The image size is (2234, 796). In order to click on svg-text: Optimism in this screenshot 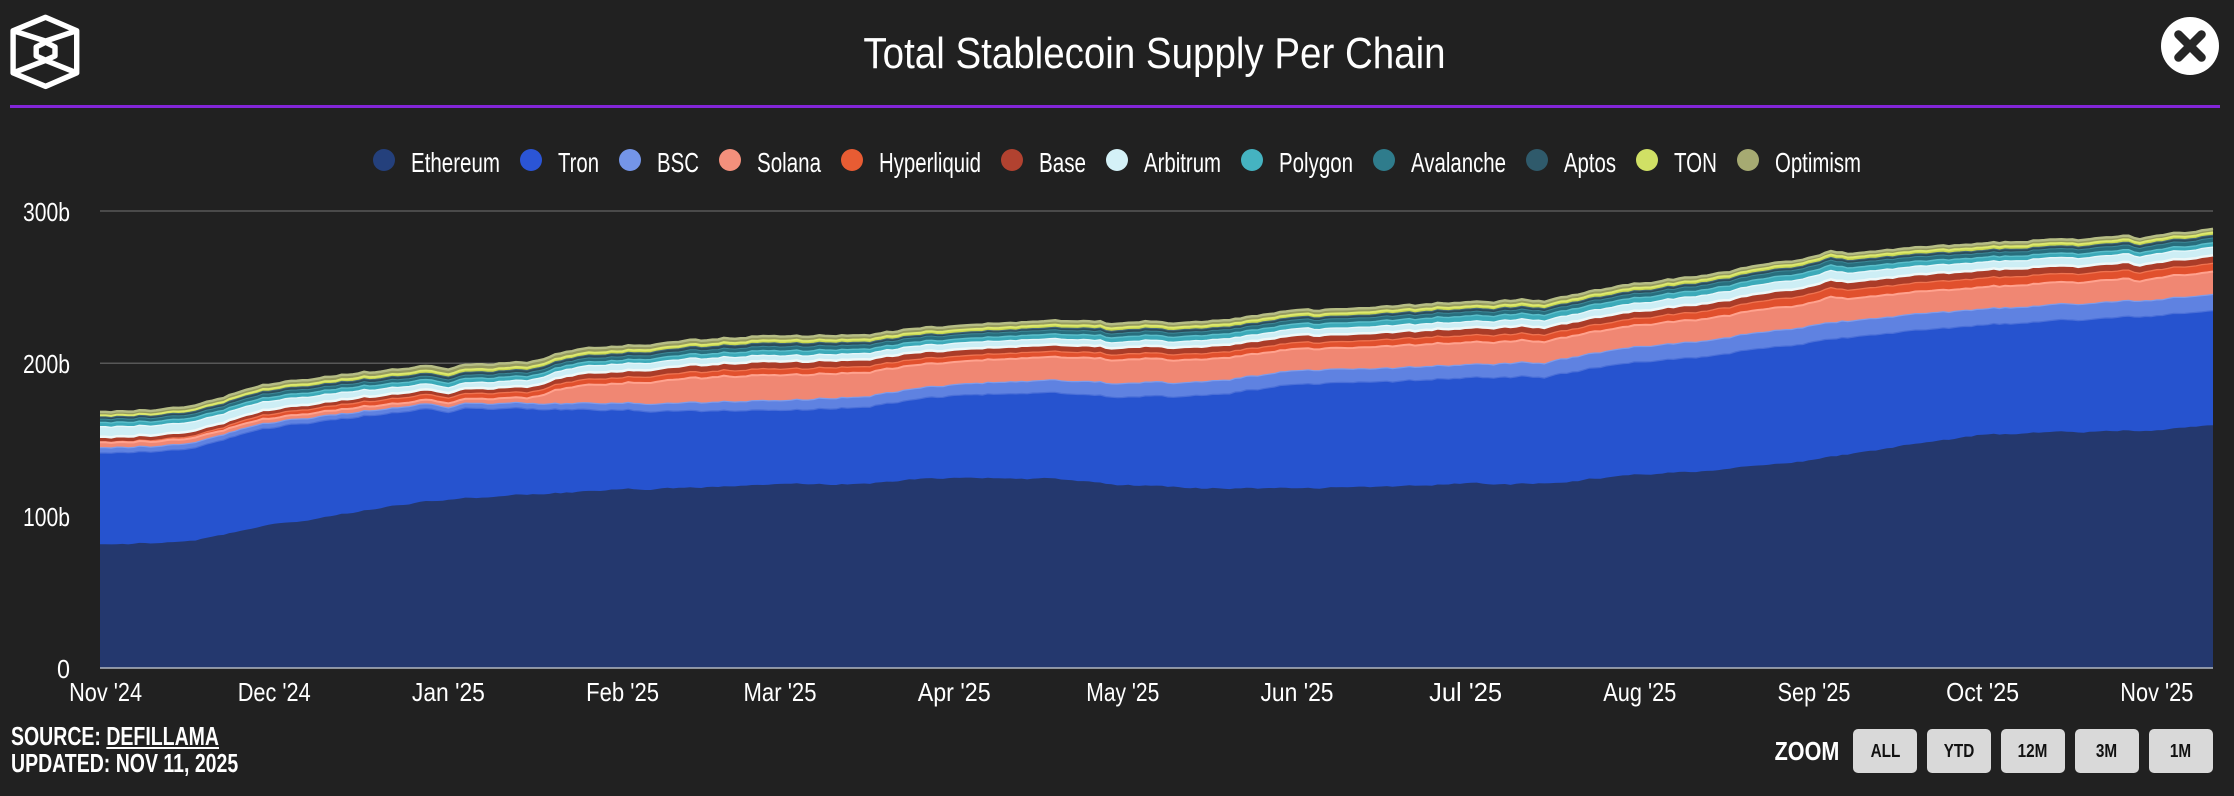, I will do `click(1818, 162)`.